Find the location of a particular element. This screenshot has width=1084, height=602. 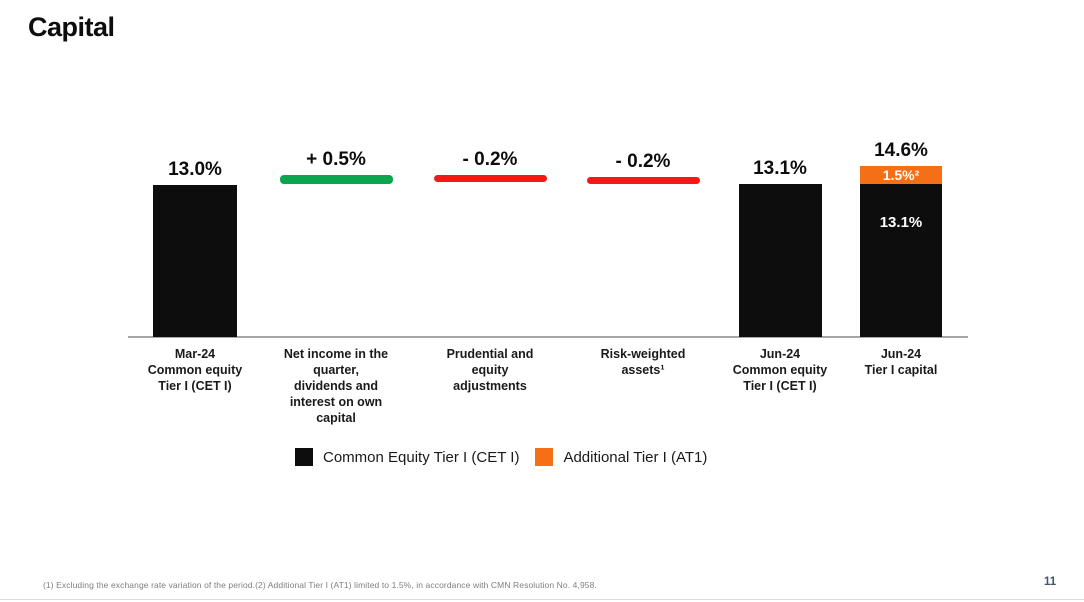

x-axis-line is located at coordinates (548, 337).